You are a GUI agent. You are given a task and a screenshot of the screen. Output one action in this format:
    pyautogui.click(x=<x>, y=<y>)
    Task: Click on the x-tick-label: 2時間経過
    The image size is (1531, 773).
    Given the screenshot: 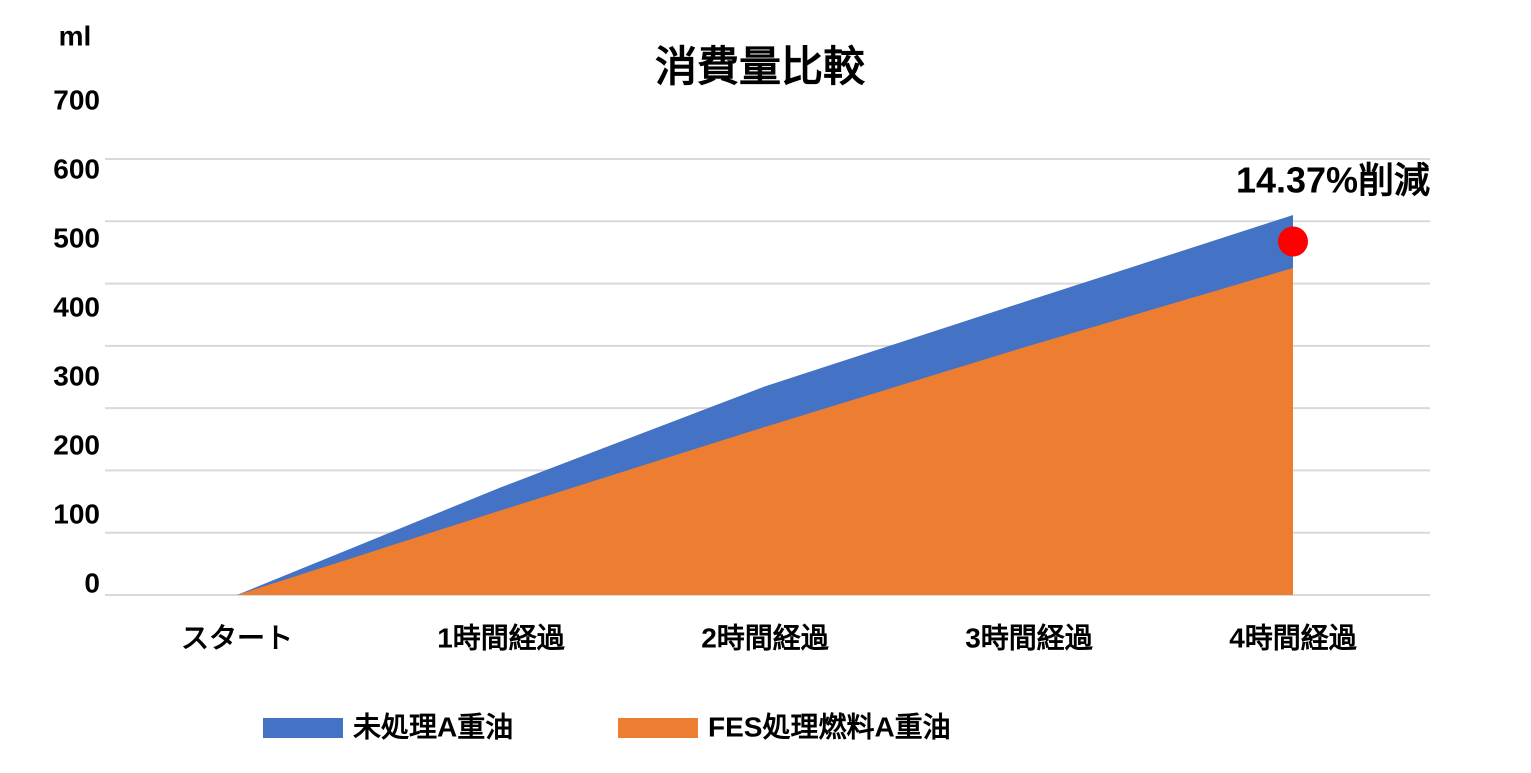 What is the action you would take?
    pyautogui.click(x=765, y=637)
    